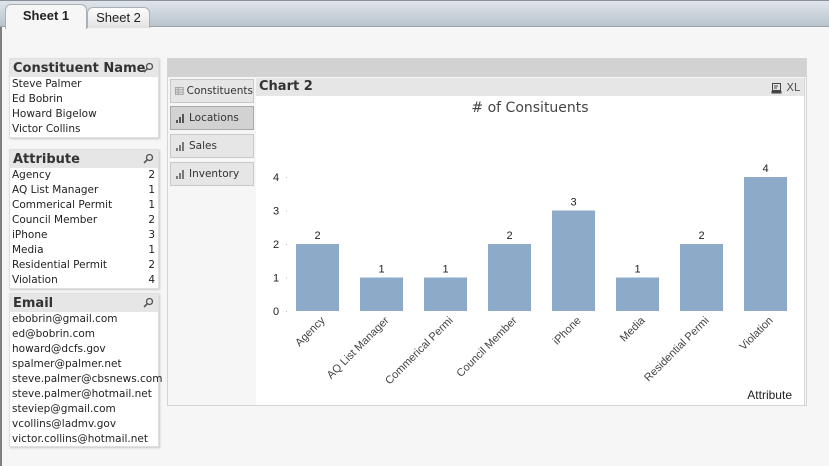 Image resolution: width=829 pixels, height=466 pixels. I want to click on list-item: Residential Permit 2, so click(84, 265).